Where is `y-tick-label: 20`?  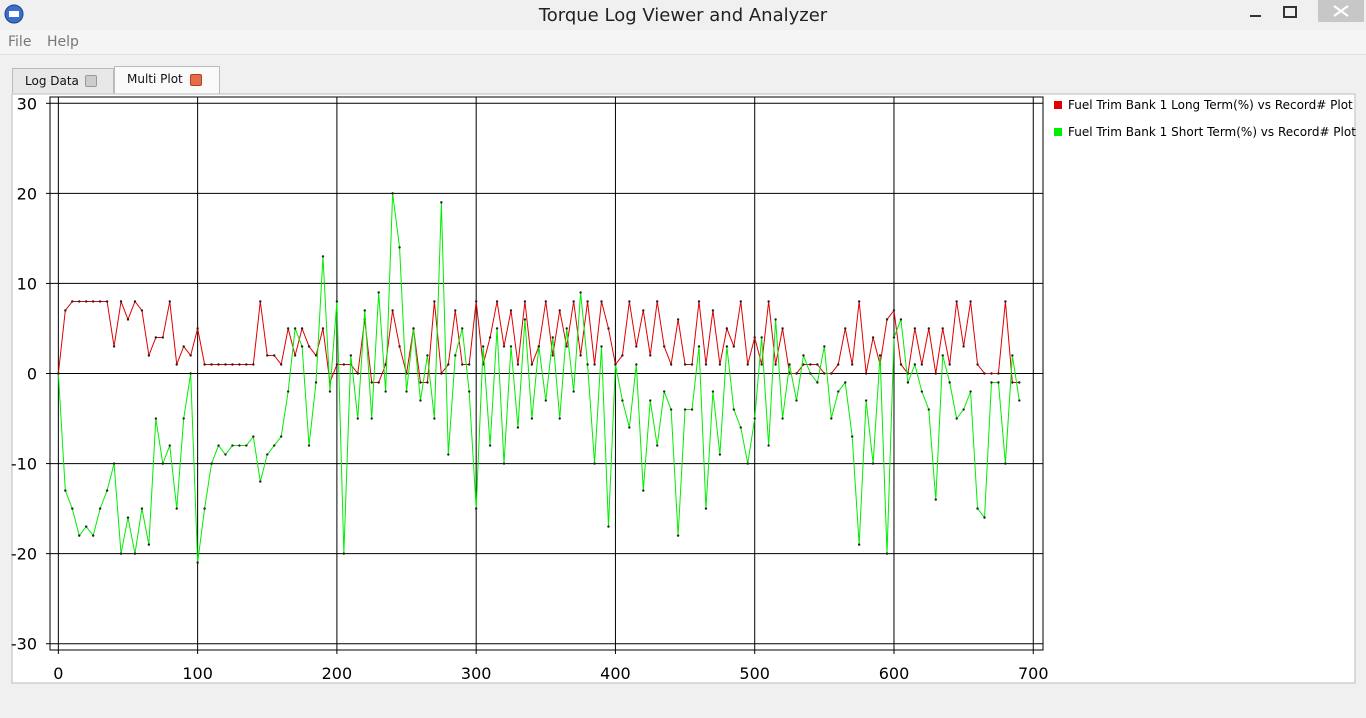 y-tick-label: 20 is located at coordinates (27, 193).